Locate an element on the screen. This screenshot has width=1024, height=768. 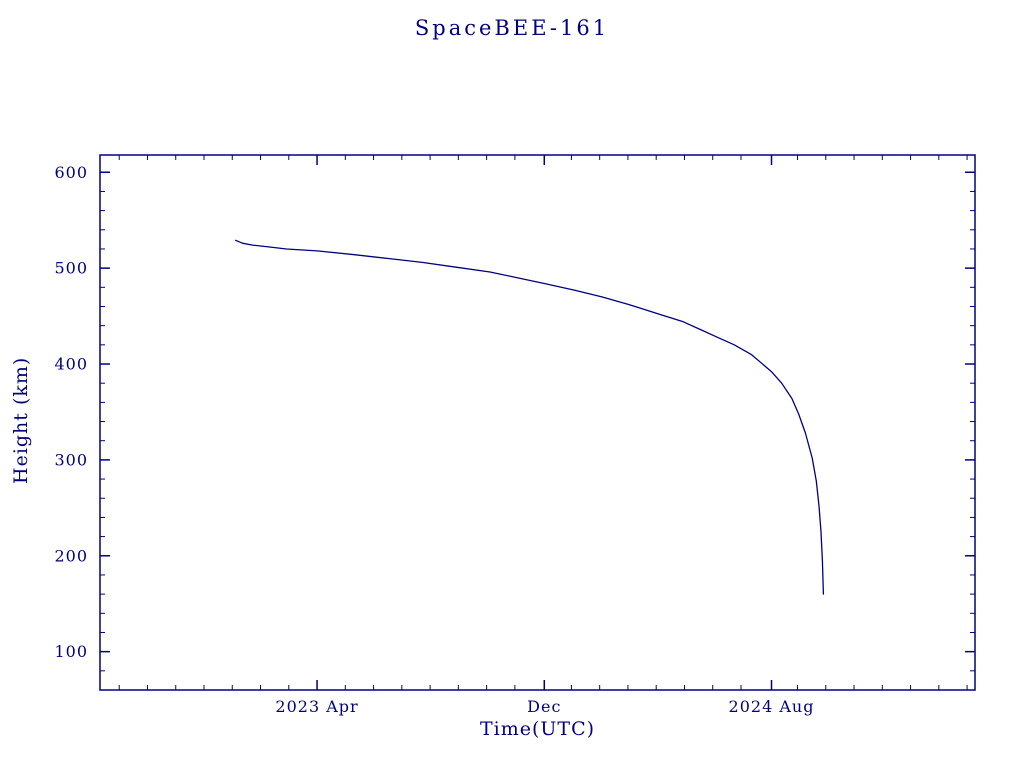
x-tick-label: 2024 Aug is located at coordinates (772, 706).